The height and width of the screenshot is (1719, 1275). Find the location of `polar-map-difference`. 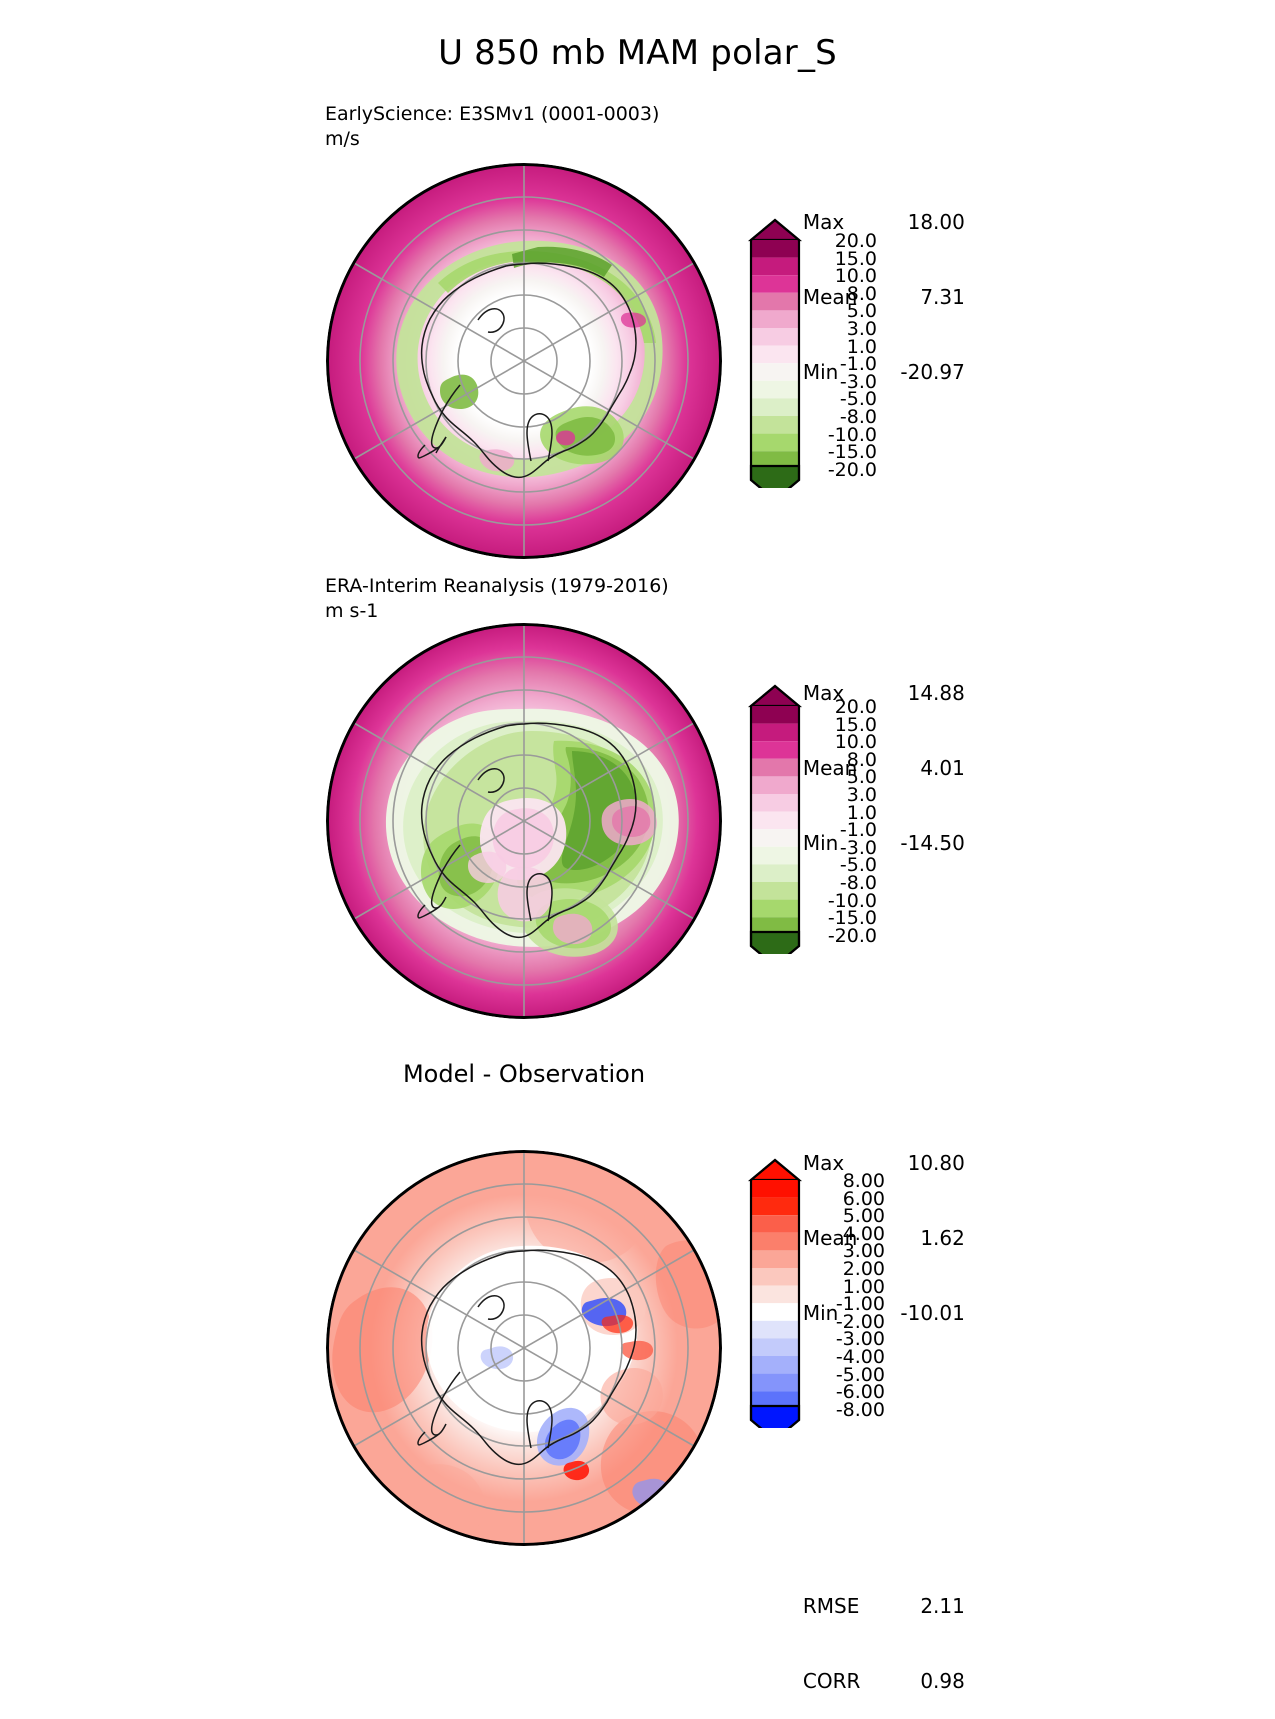

polar-map-difference is located at coordinates (524, 1348).